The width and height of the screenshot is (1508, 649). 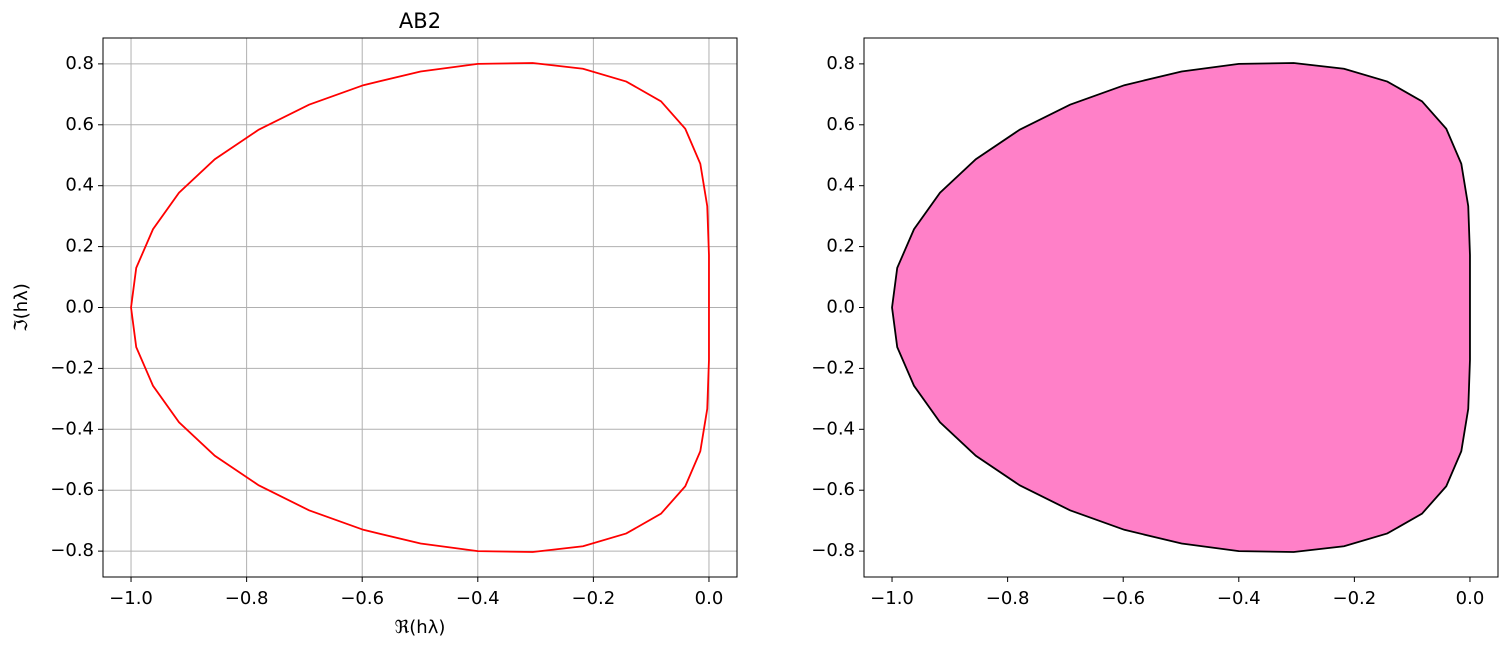 I want to click on x-axis-label: ℜ(hλ), so click(x=420, y=627).